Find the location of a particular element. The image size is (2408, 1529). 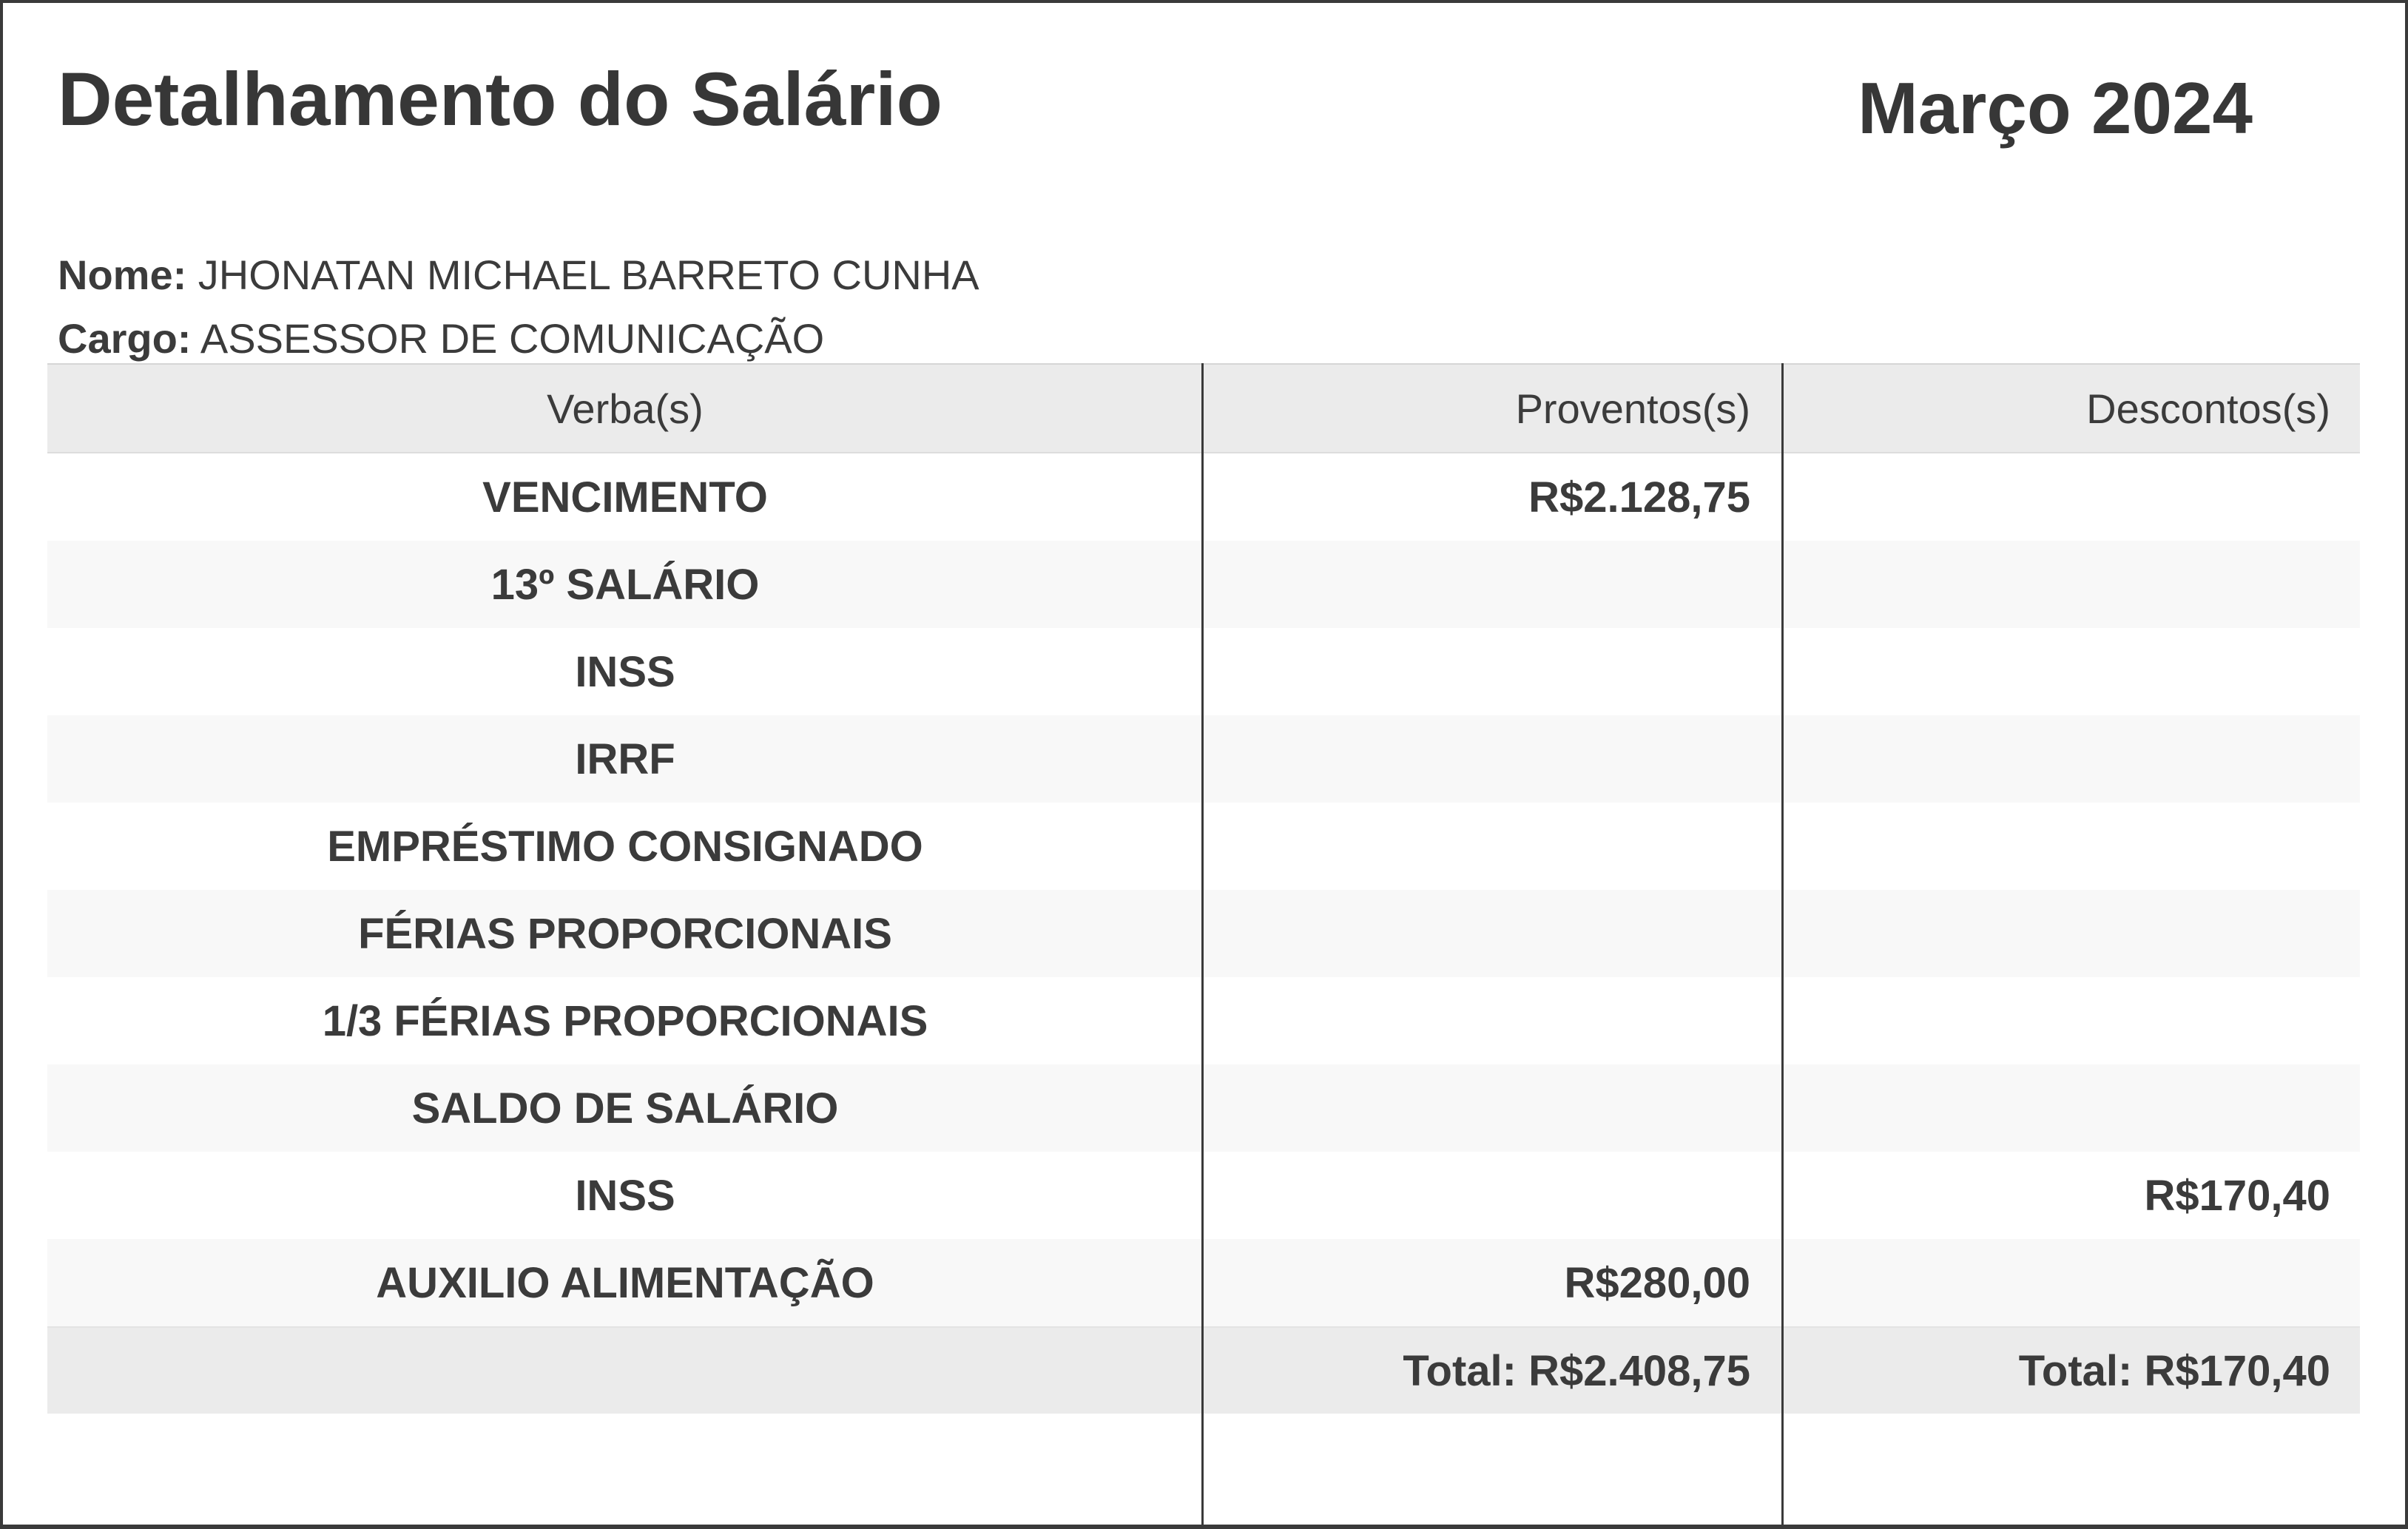

verba-cell: VENCIMENTO is located at coordinates (625, 498).